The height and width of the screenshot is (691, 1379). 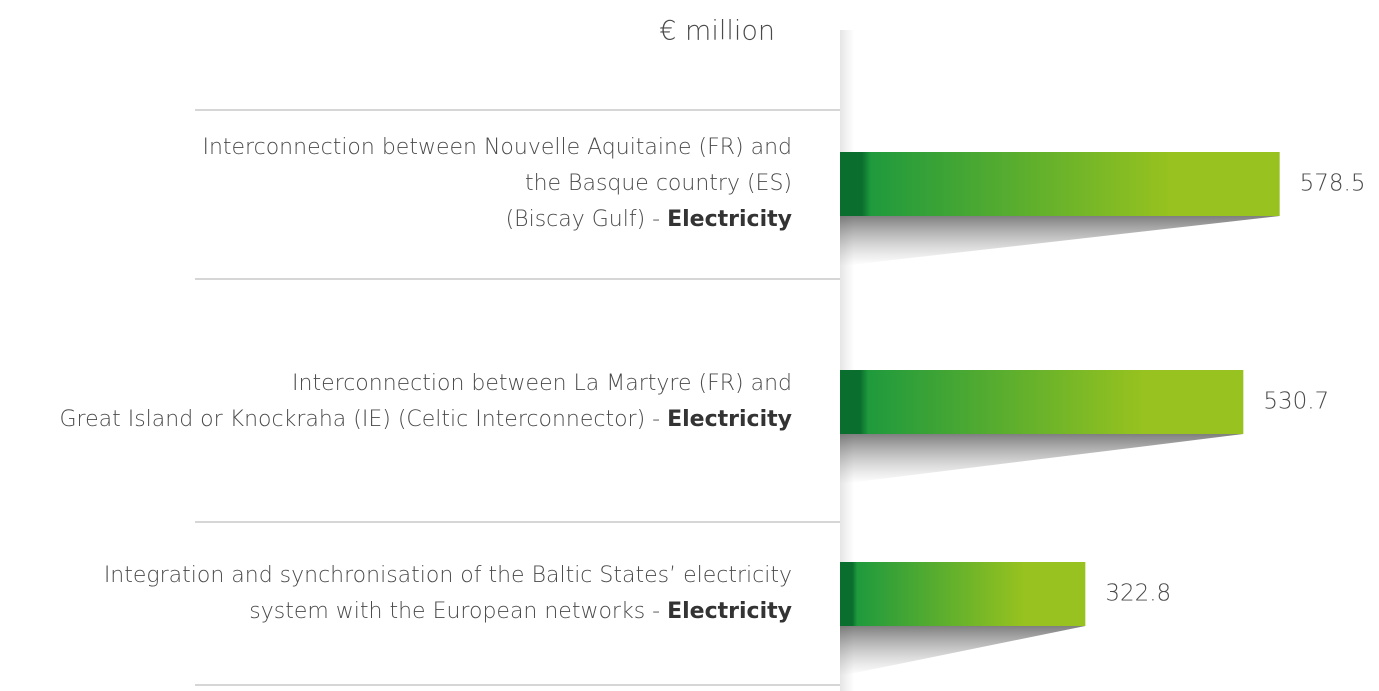 I want to click on category-line: system with the European networks -, so click(x=454, y=611).